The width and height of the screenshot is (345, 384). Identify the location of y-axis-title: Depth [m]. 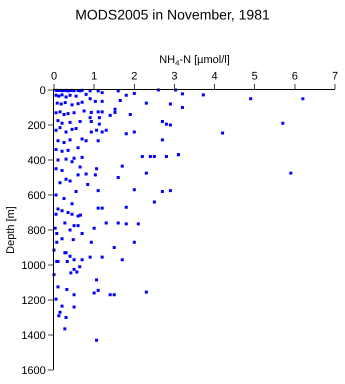
(10, 230).